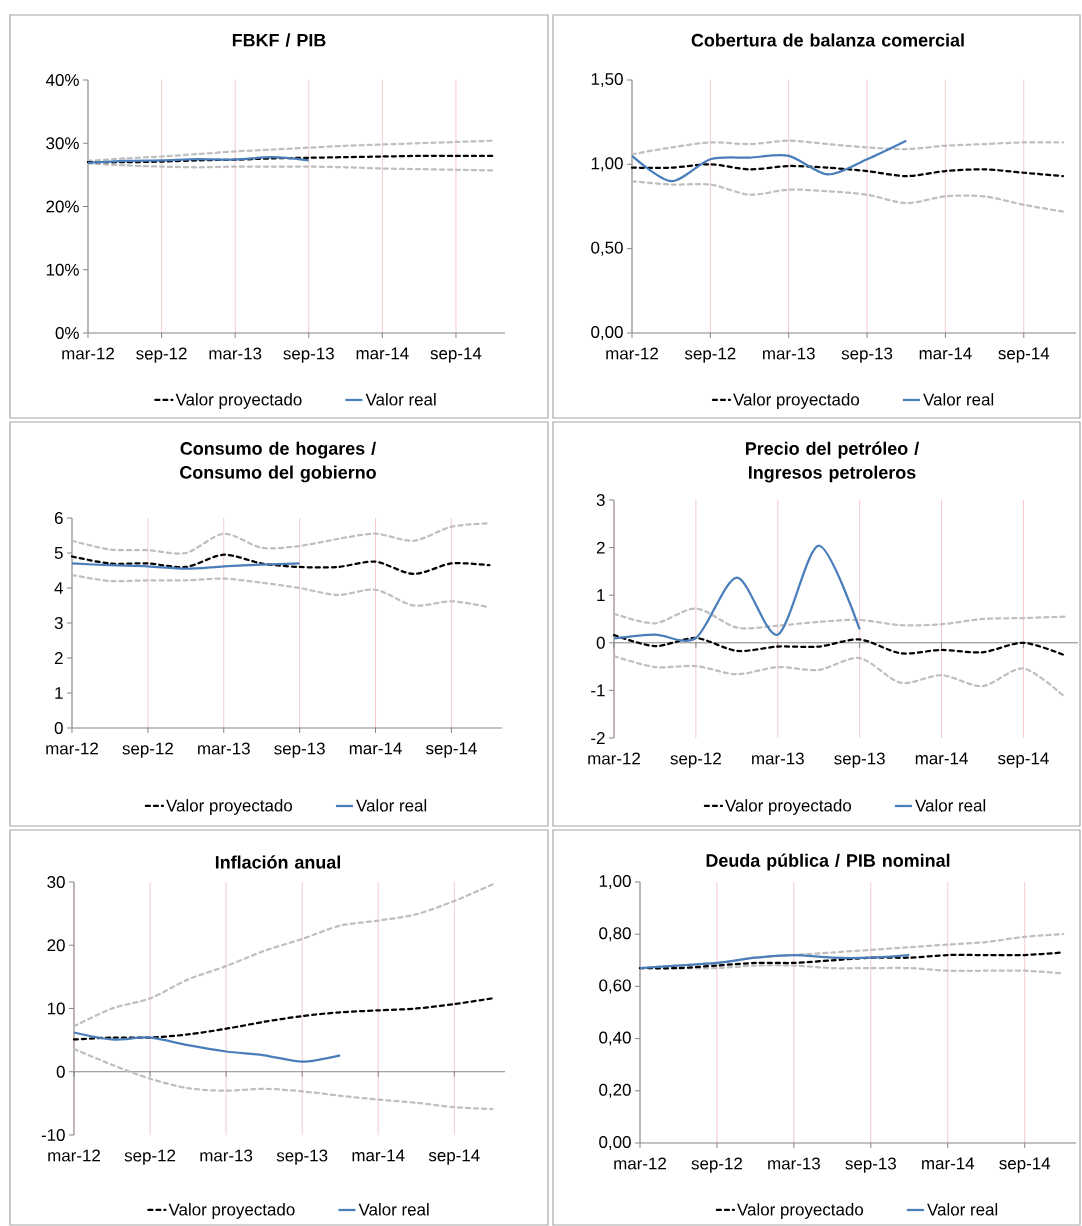  I want to click on chart-title: Cobertura de balanza comercial, so click(827, 40).